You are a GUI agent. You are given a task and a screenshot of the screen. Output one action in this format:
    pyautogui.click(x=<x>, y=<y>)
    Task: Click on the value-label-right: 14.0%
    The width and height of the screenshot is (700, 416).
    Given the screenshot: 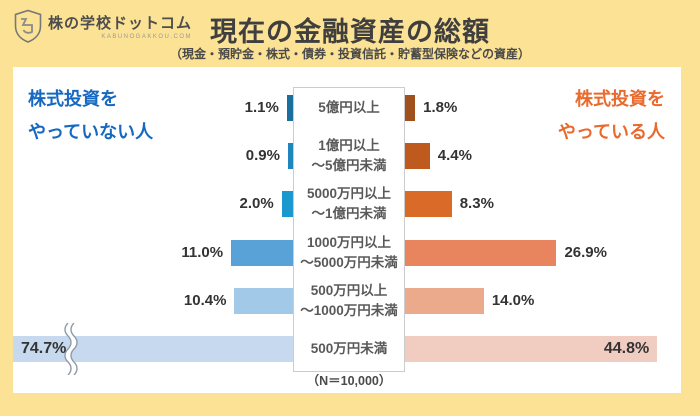 What is the action you would take?
    pyautogui.click(x=513, y=300)
    